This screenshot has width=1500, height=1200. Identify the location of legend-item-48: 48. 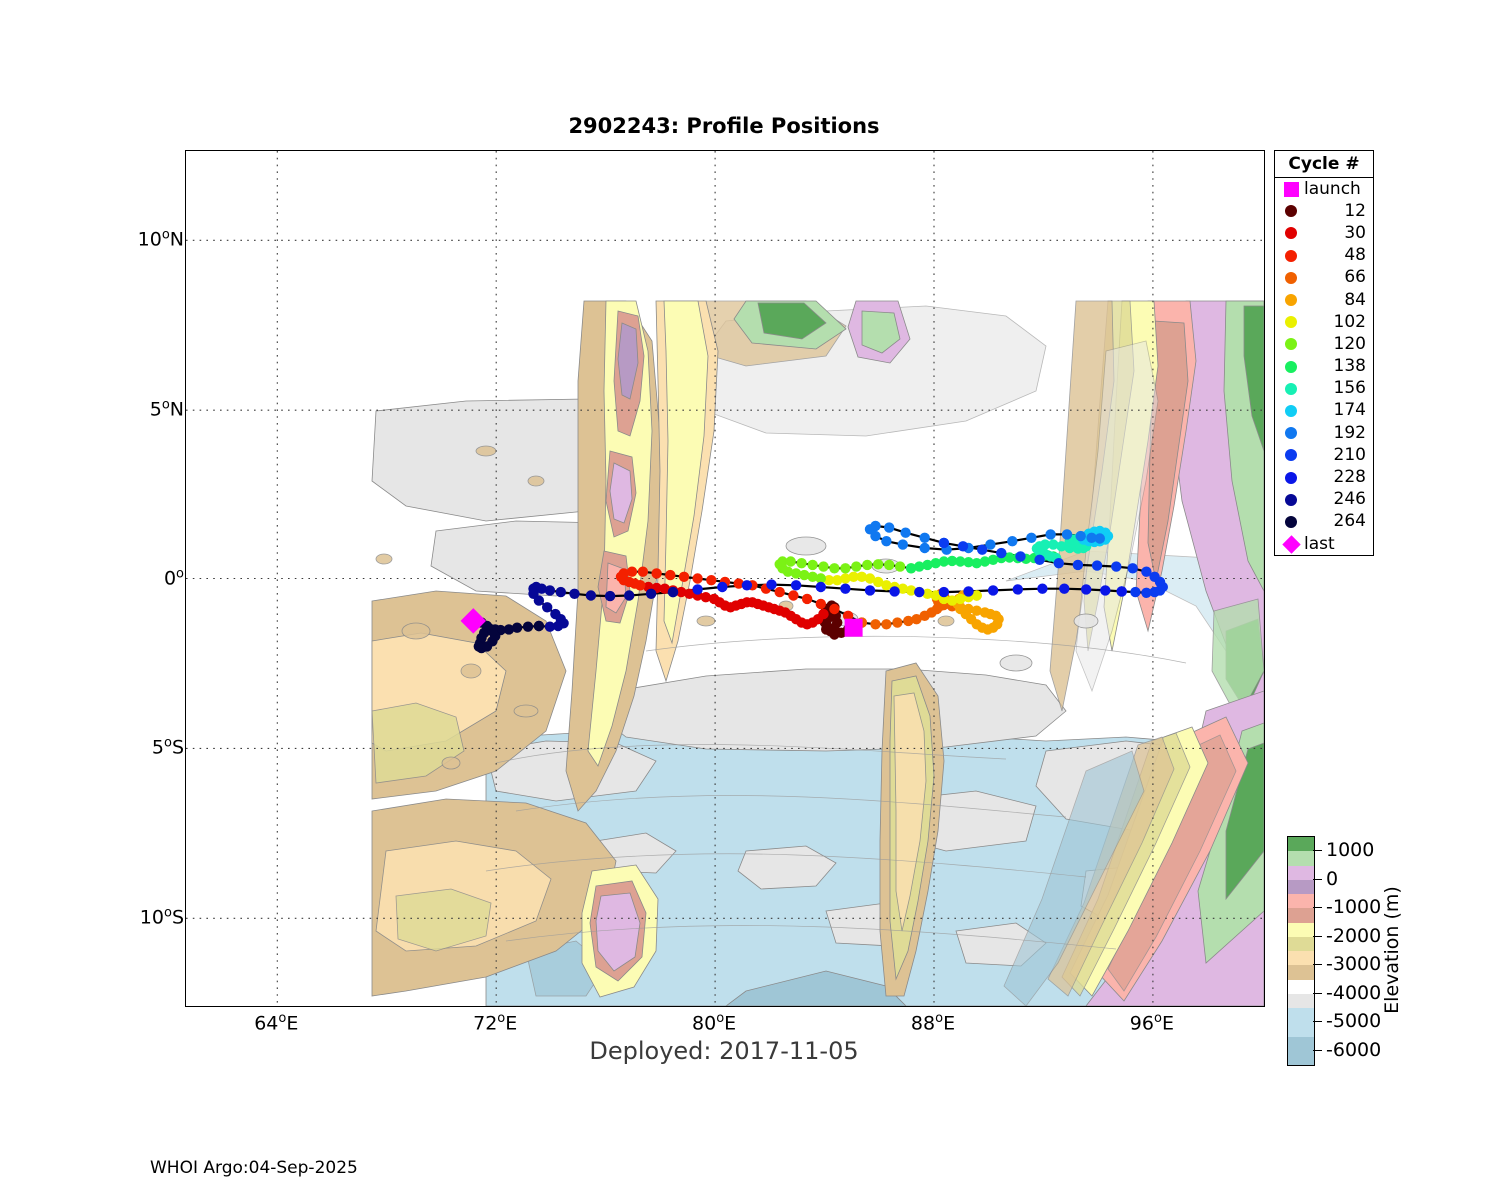
(1324, 256).